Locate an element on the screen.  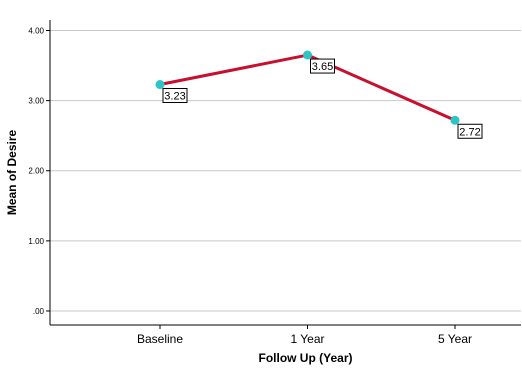
x-axis-ticks: Baseline 1 Year 5 Year is located at coordinates (304, 335).